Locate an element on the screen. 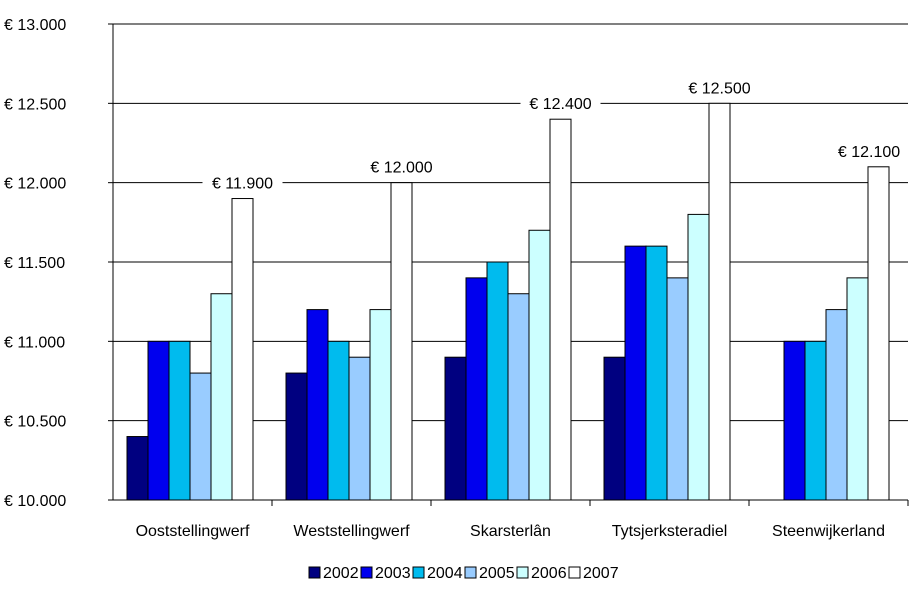 This screenshot has height=593, width=912. x-tick-label: Steenwijkerland is located at coordinates (828, 531).